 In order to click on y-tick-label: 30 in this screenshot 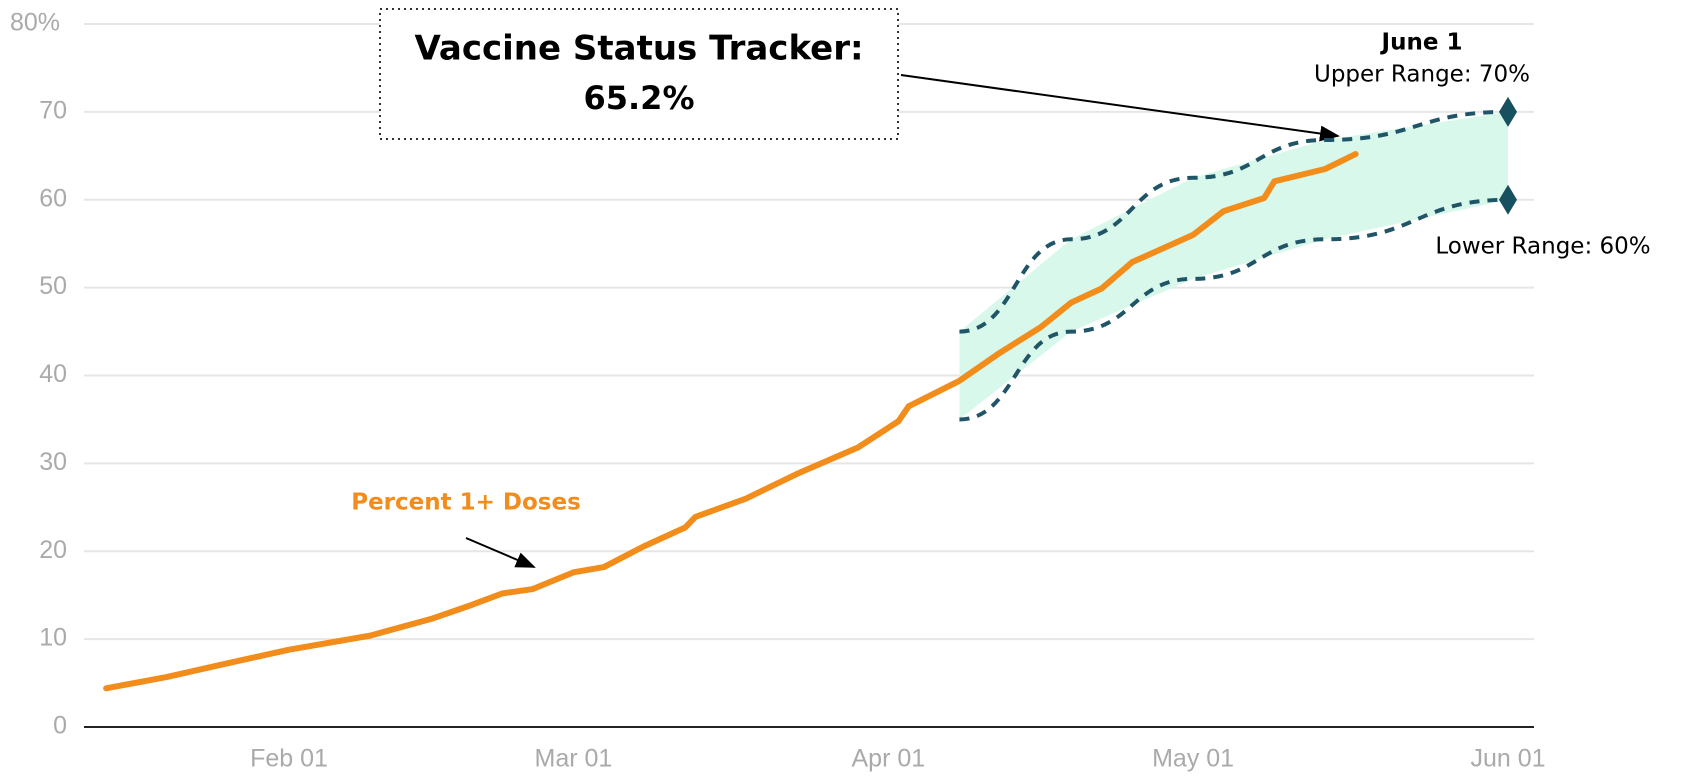, I will do `click(53, 462)`.